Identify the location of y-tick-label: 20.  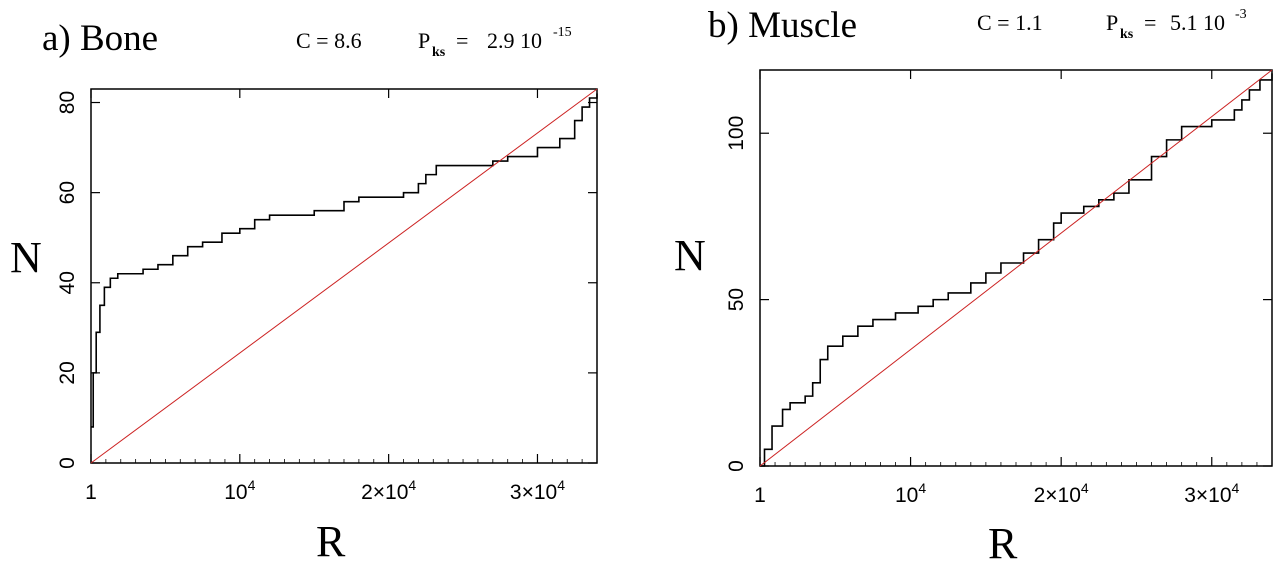
(67, 372).